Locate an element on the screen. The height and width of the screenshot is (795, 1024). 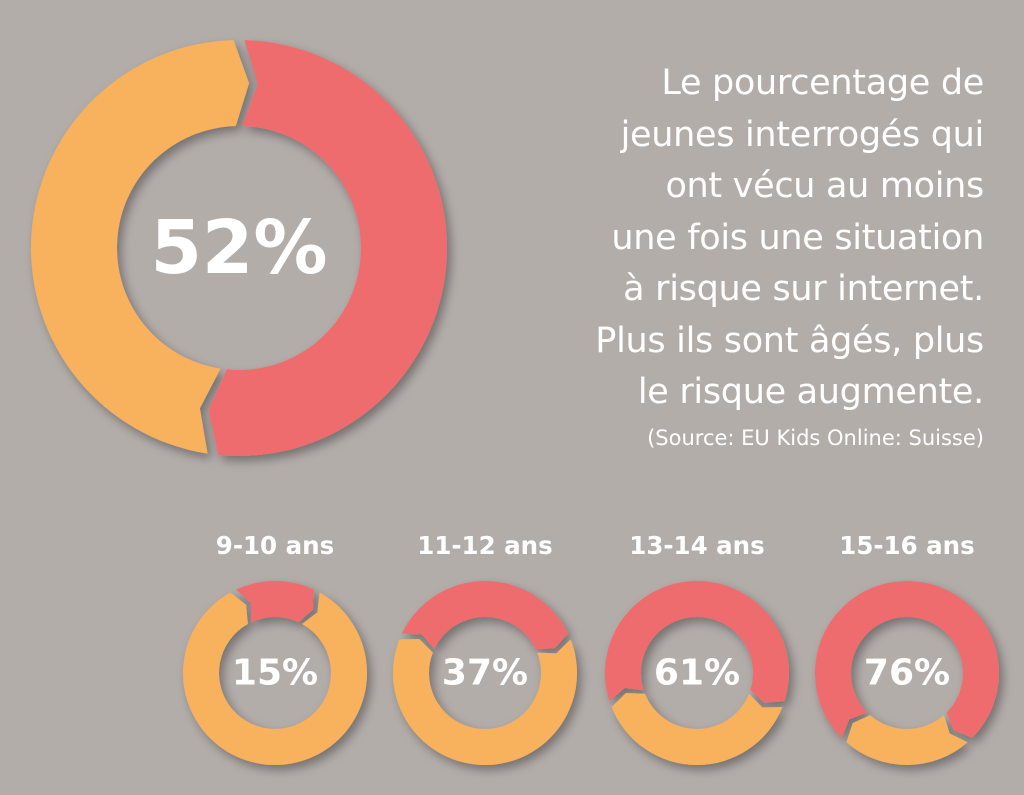
source-note: (Source: EU Kids Online: Suisse) is located at coordinates (815, 438).